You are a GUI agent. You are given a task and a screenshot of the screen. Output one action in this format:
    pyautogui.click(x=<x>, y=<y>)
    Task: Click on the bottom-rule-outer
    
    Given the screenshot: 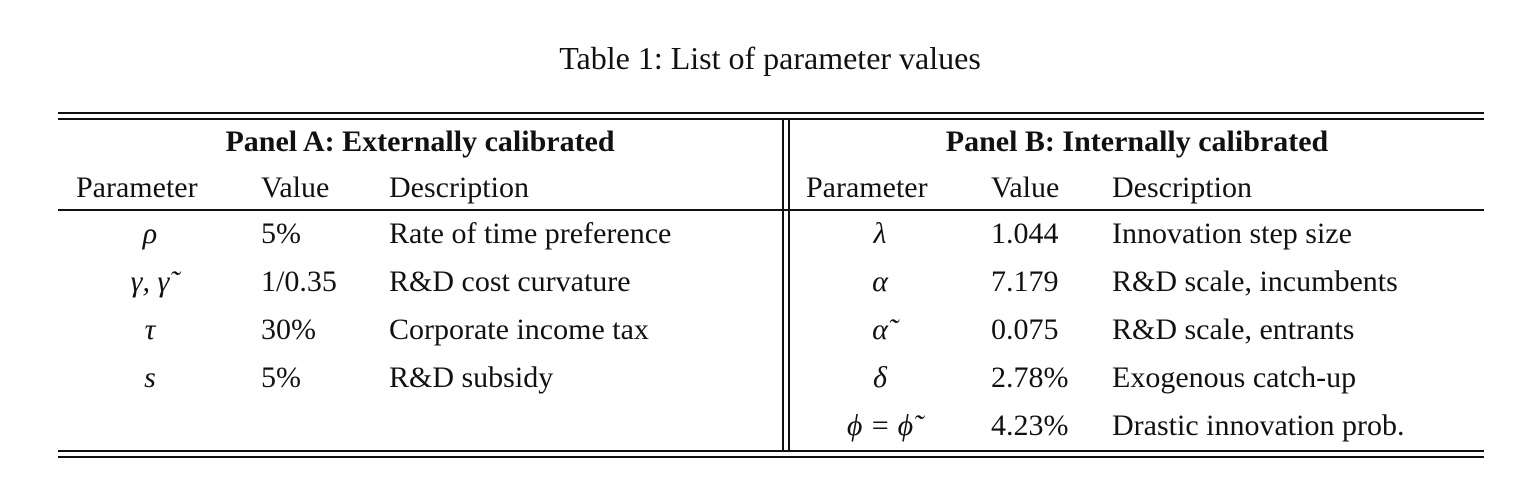 What is the action you would take?
    pyautogui.click(x=771, y=457)
    